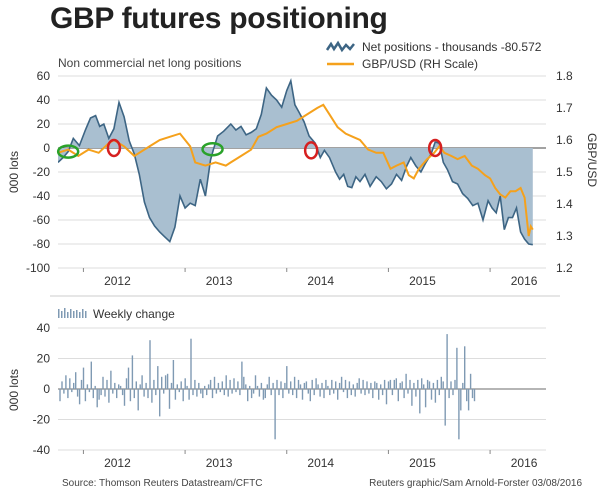 The height and width of the screenshot is (491, 600). I want to click on top-x-tick-label: 2012, so click(117, 281).